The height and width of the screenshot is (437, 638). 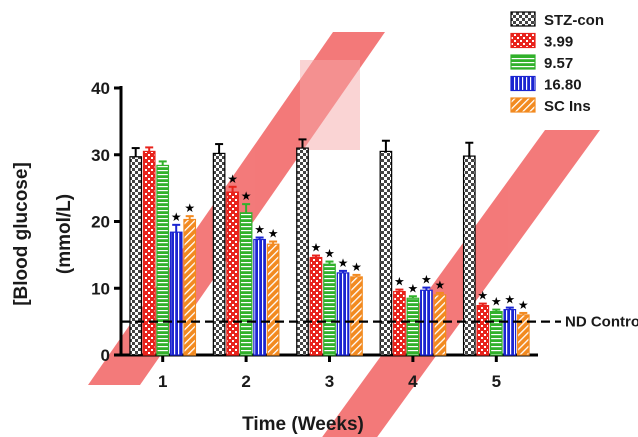 I want to click on y-tick-label: 20, so click(x=100, y=222).